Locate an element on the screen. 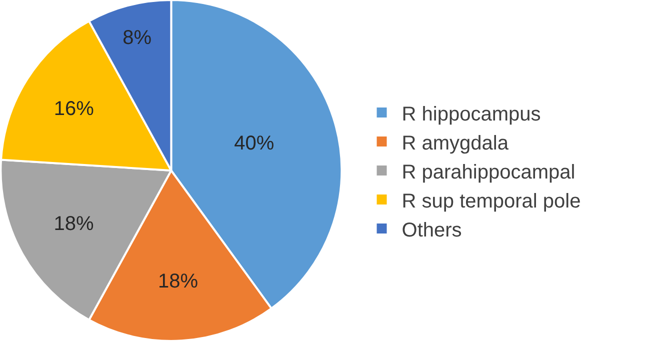 Image resolution: width=646 pixels, height=341 pixels. legend-label: R parahippocampal is located at coordinates (489, 172).